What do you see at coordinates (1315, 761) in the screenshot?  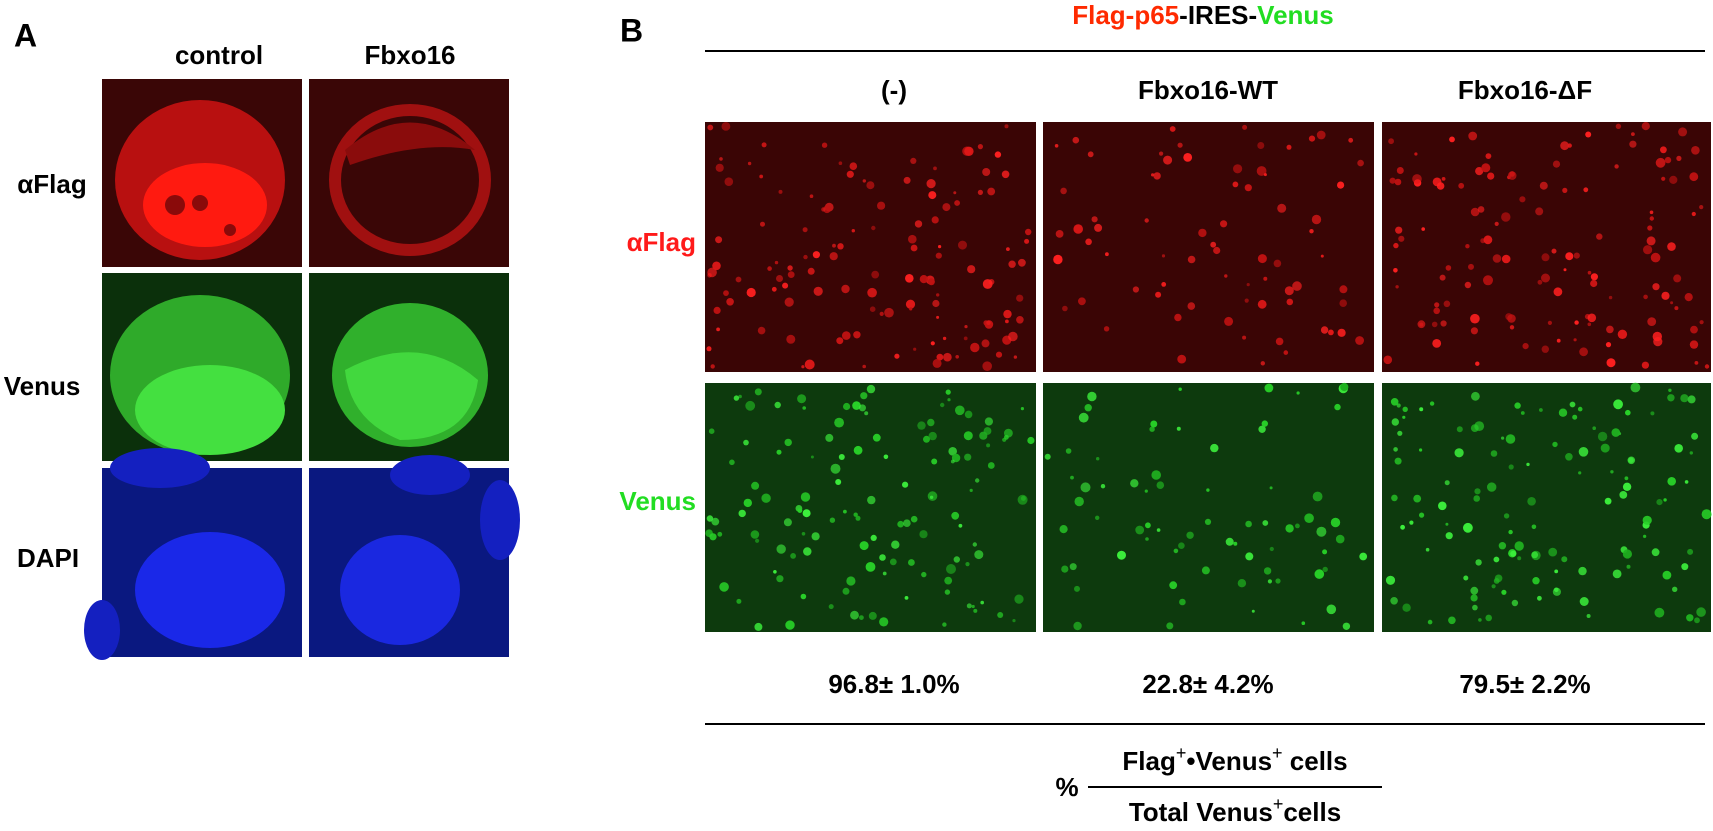 I see `text: cells` at bounding box center [1315, 761].